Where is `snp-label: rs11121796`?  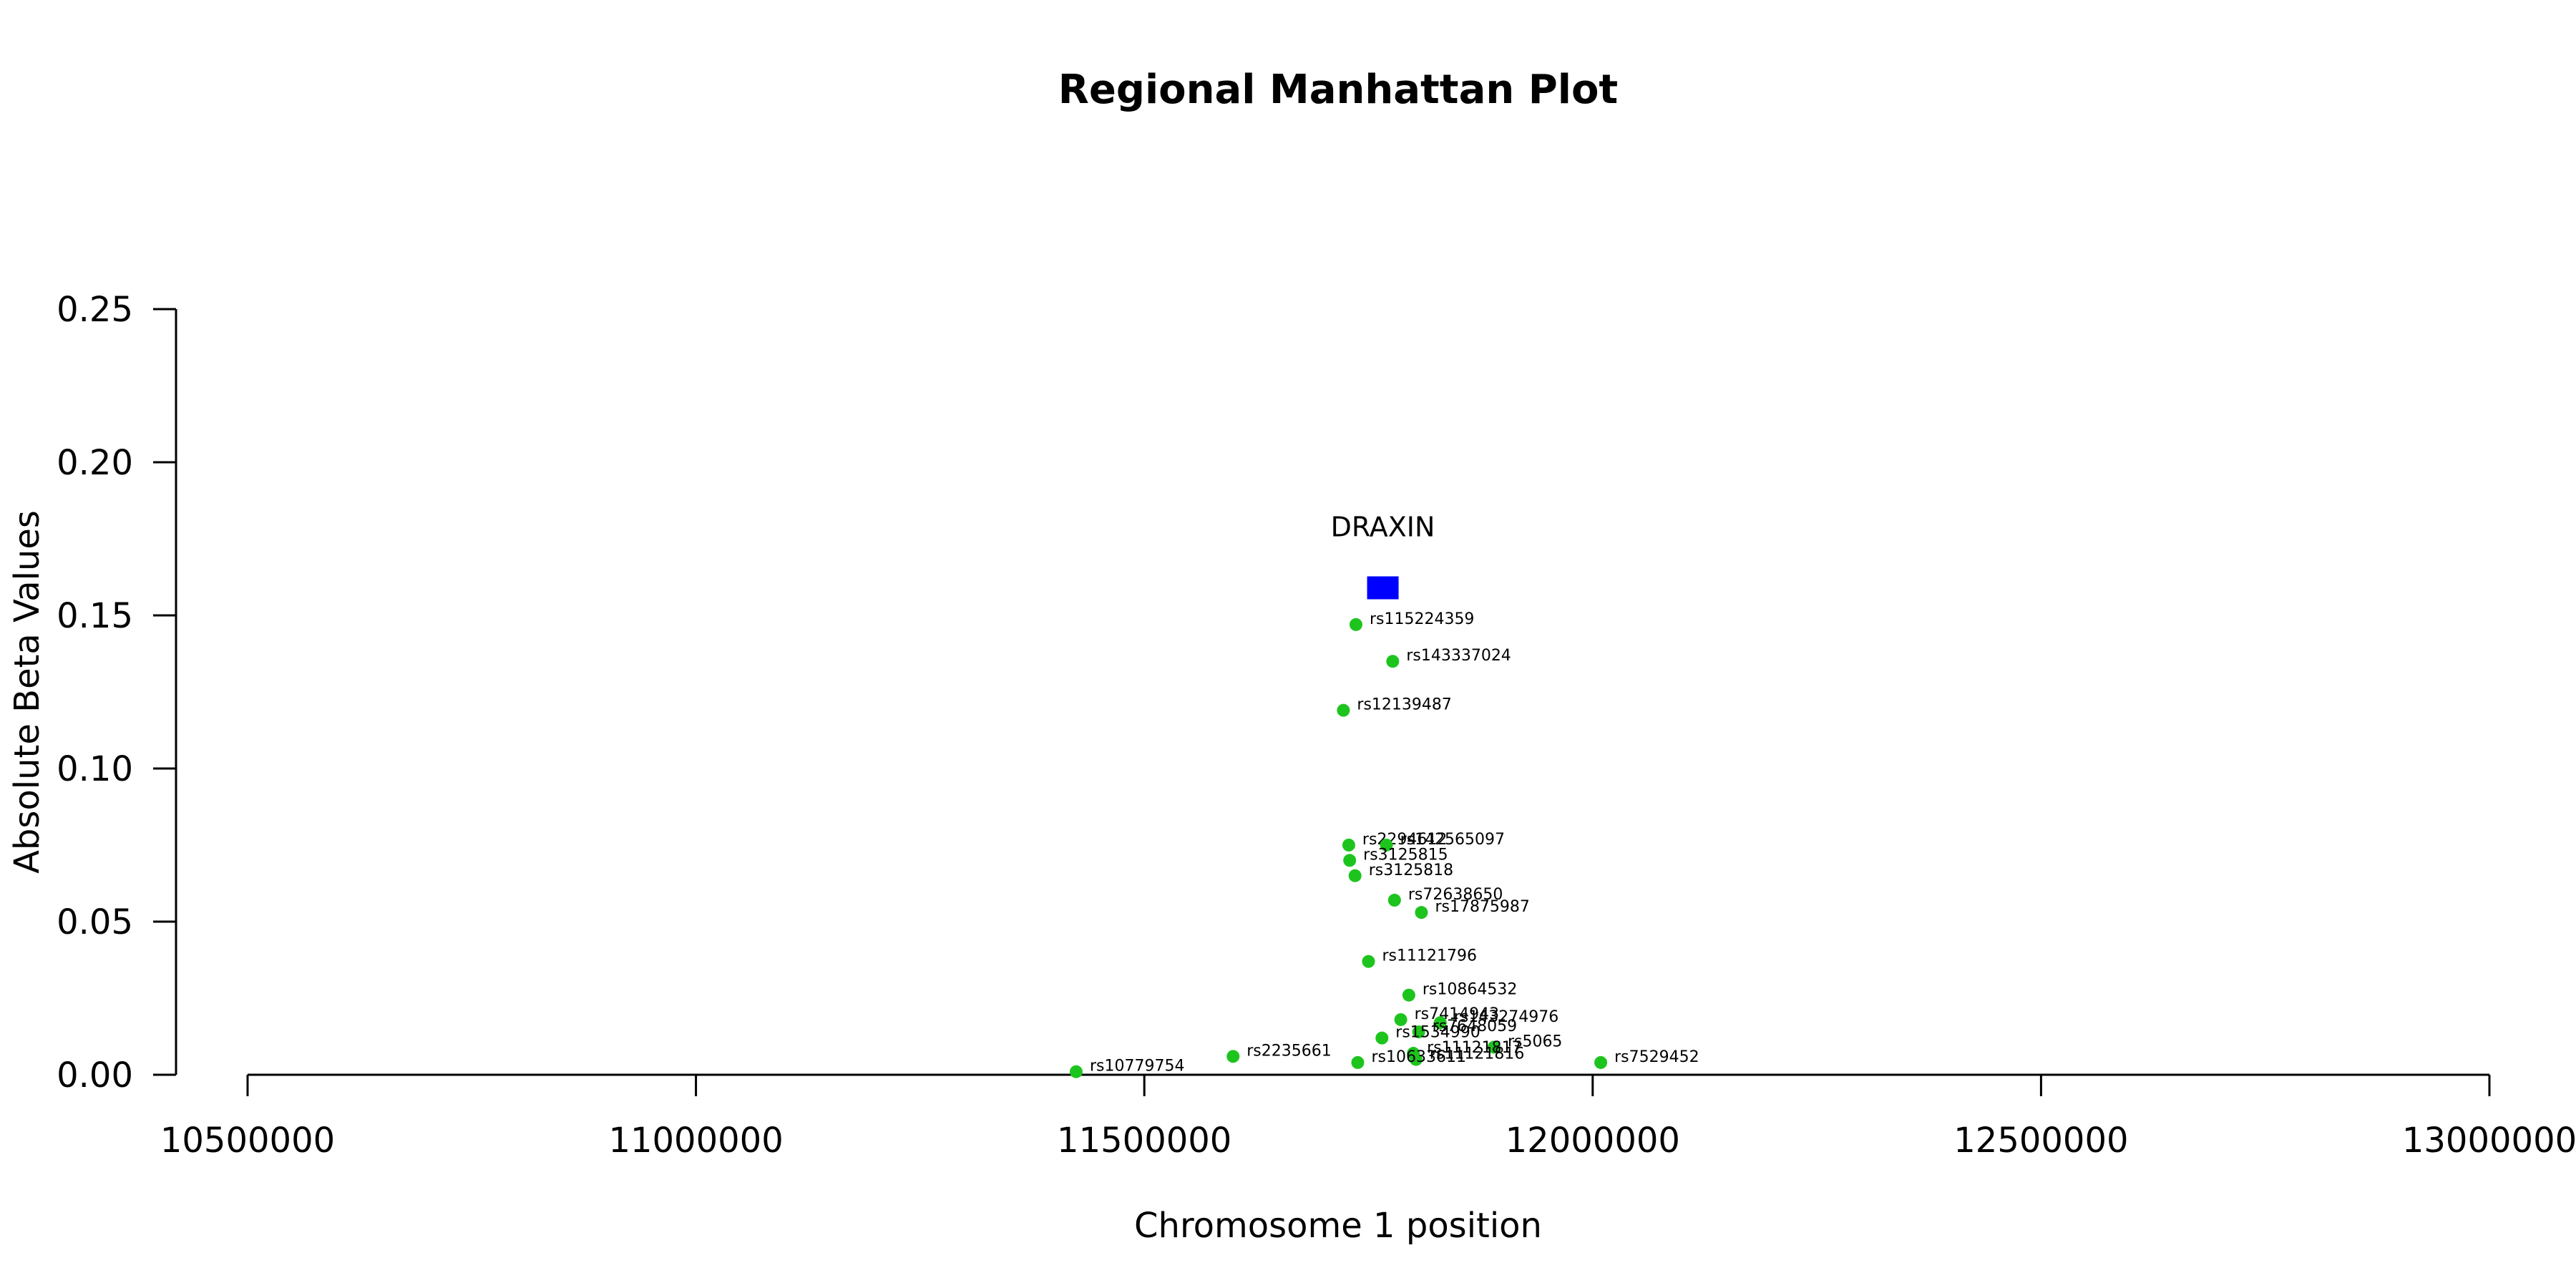 snp-label: rs11121796 is located at coordinates (1429, 956).